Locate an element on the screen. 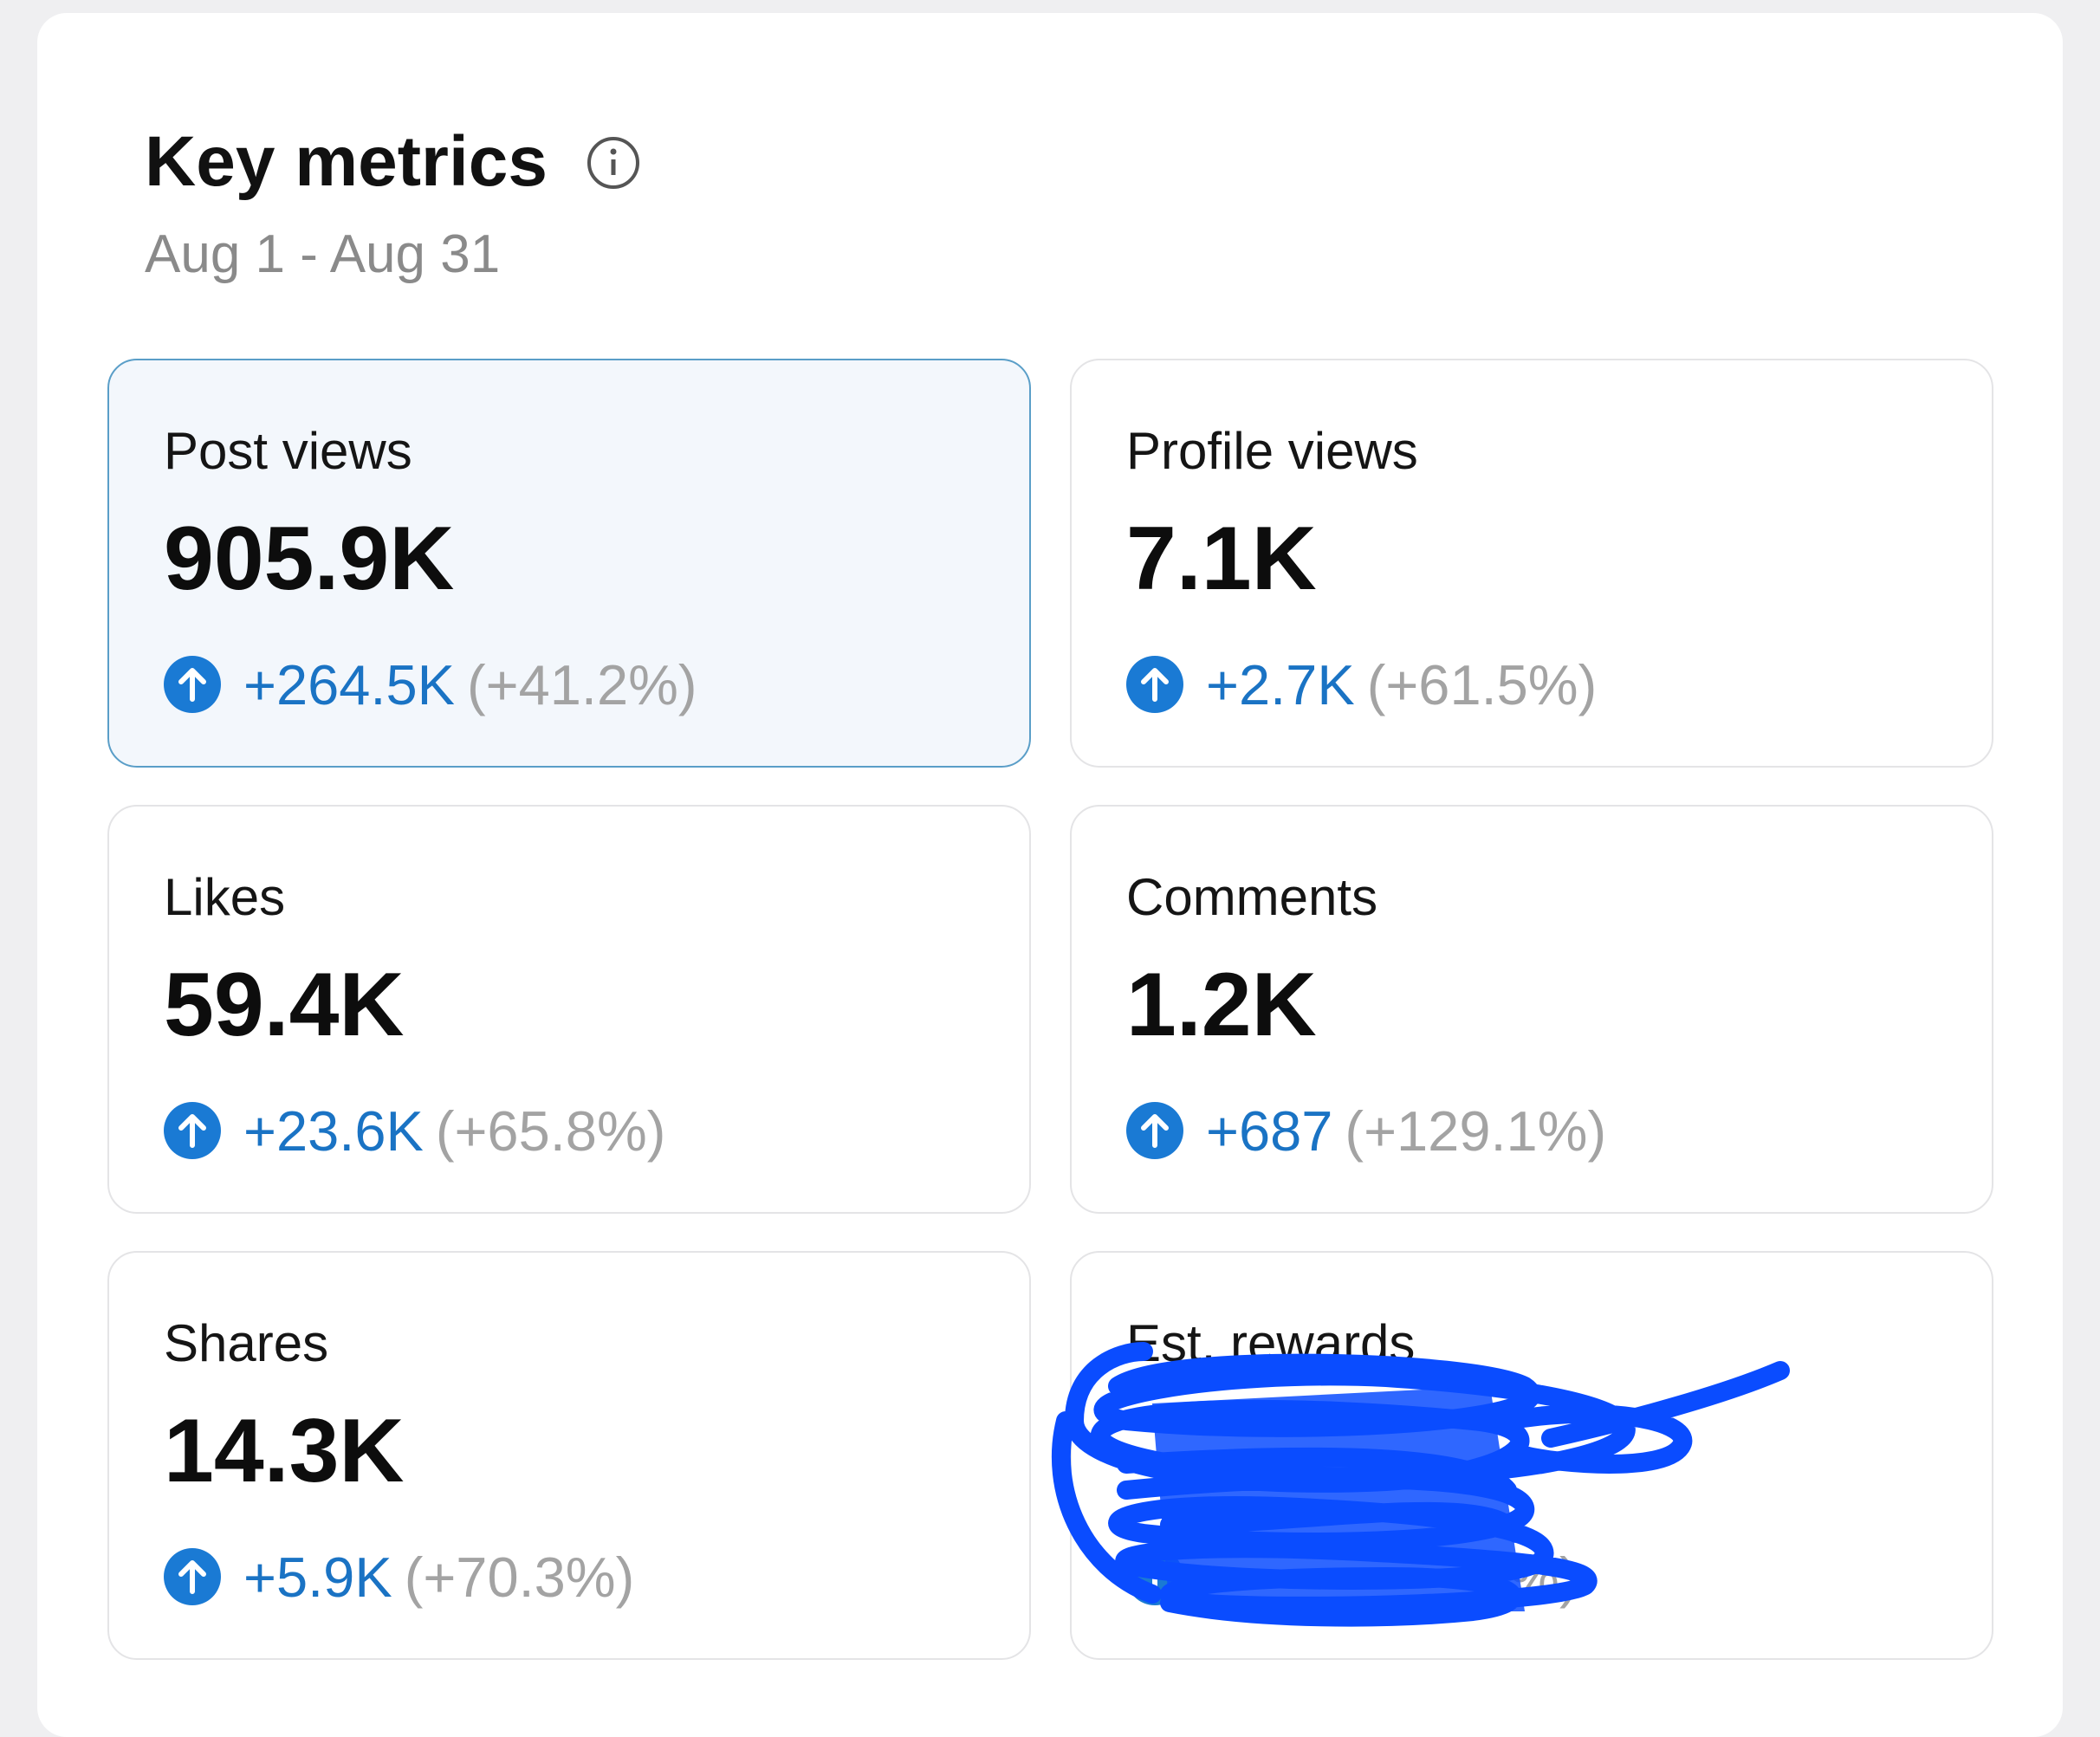 This screenshot has height=1737, width=2100. metric-value: 59.4K is located at coordinates (284, 1005).